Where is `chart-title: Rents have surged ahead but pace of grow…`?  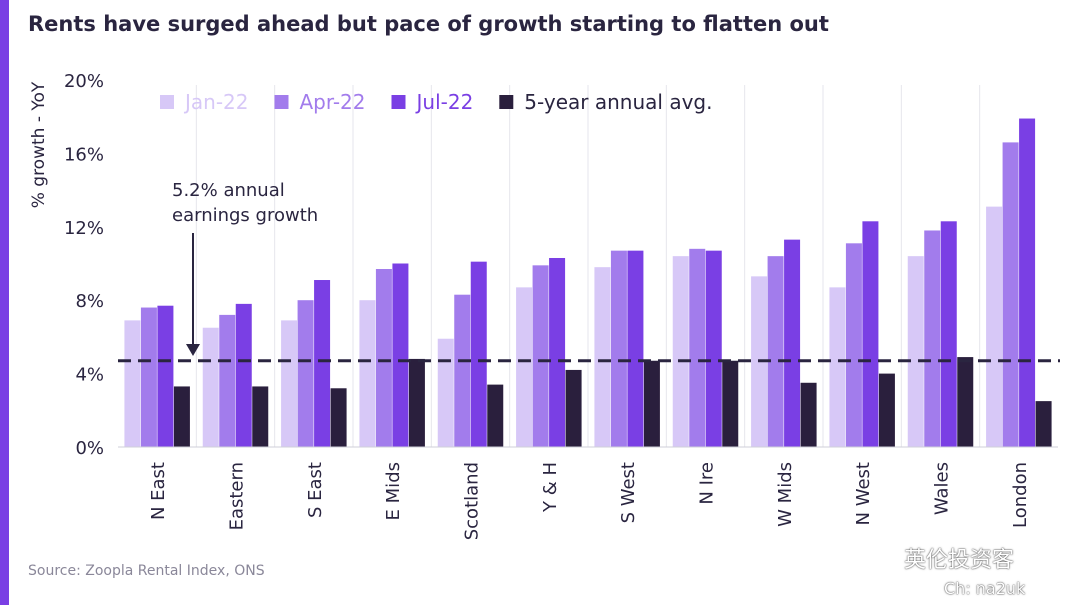
chart-title: Rents have surged ahead but pace of grow… is located at coordinates (428, 24).